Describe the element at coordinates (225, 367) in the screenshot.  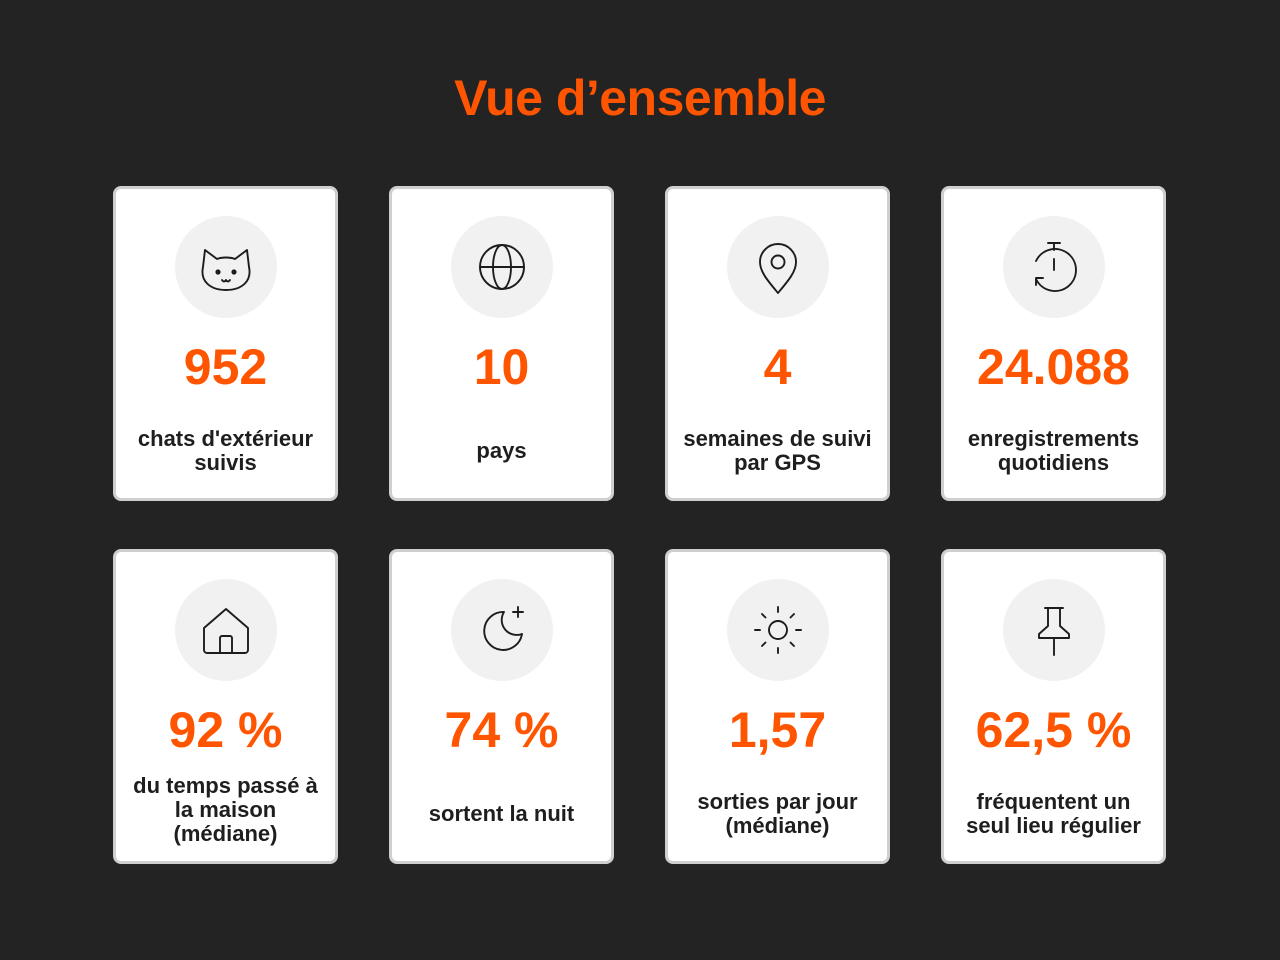
I see `stat-value: 952` at that location.